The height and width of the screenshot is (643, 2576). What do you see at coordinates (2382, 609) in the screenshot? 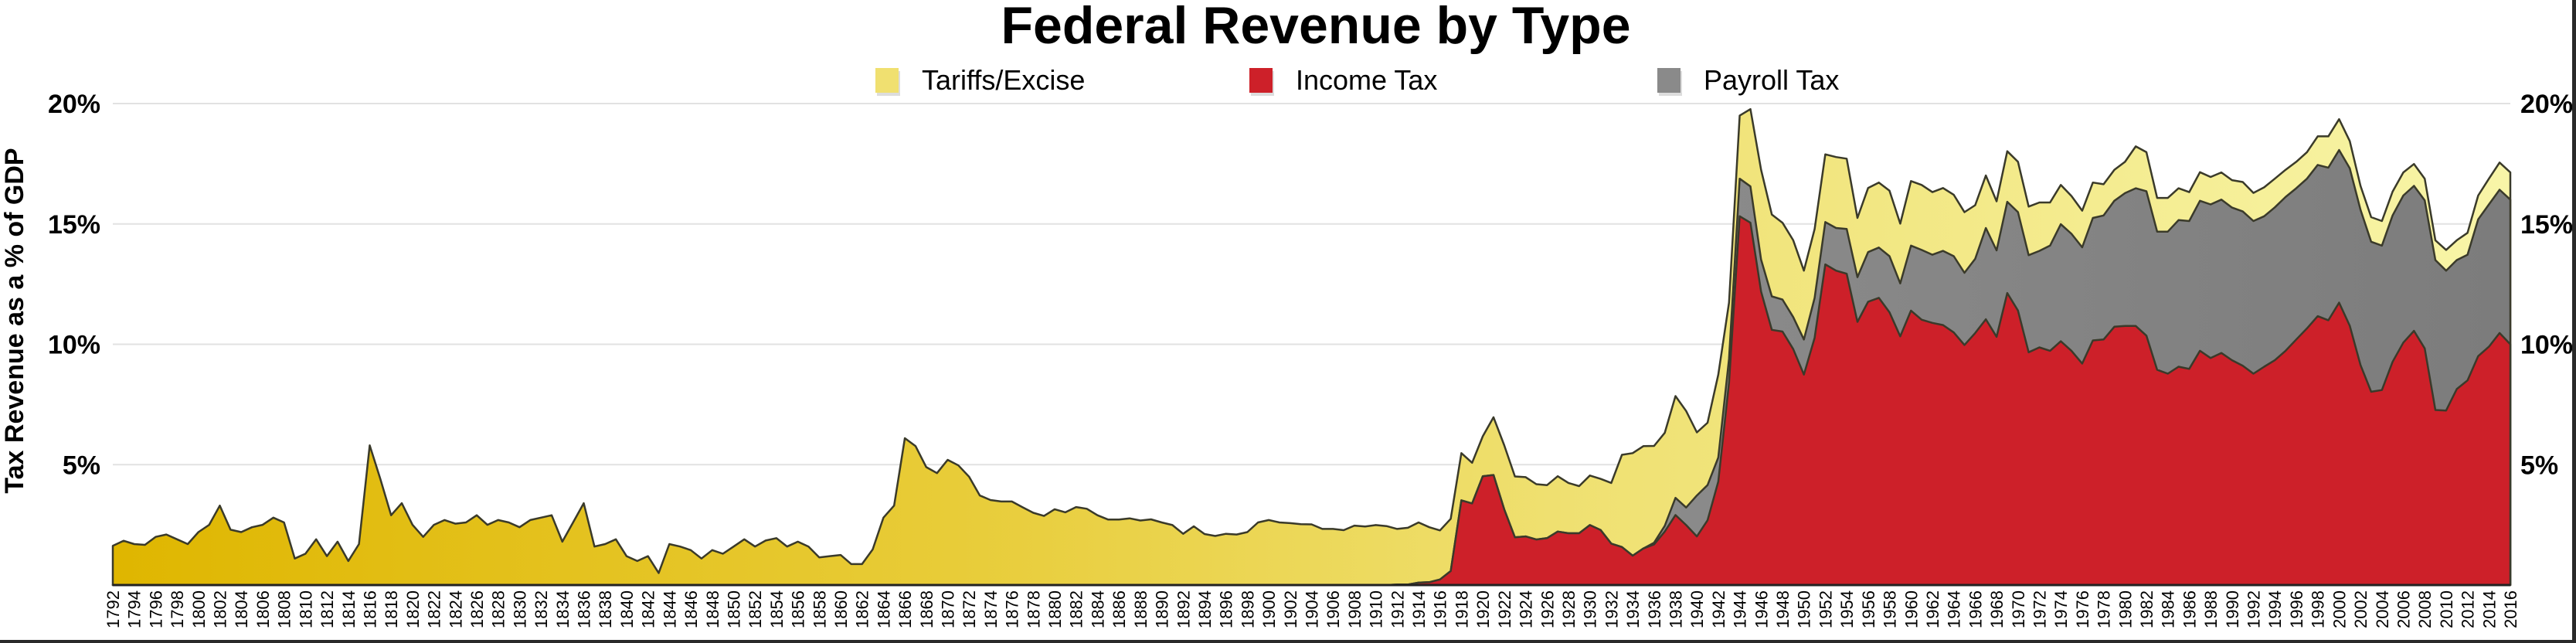
I see `x-tick-label: 2004` at bounding box center [2382, 609].